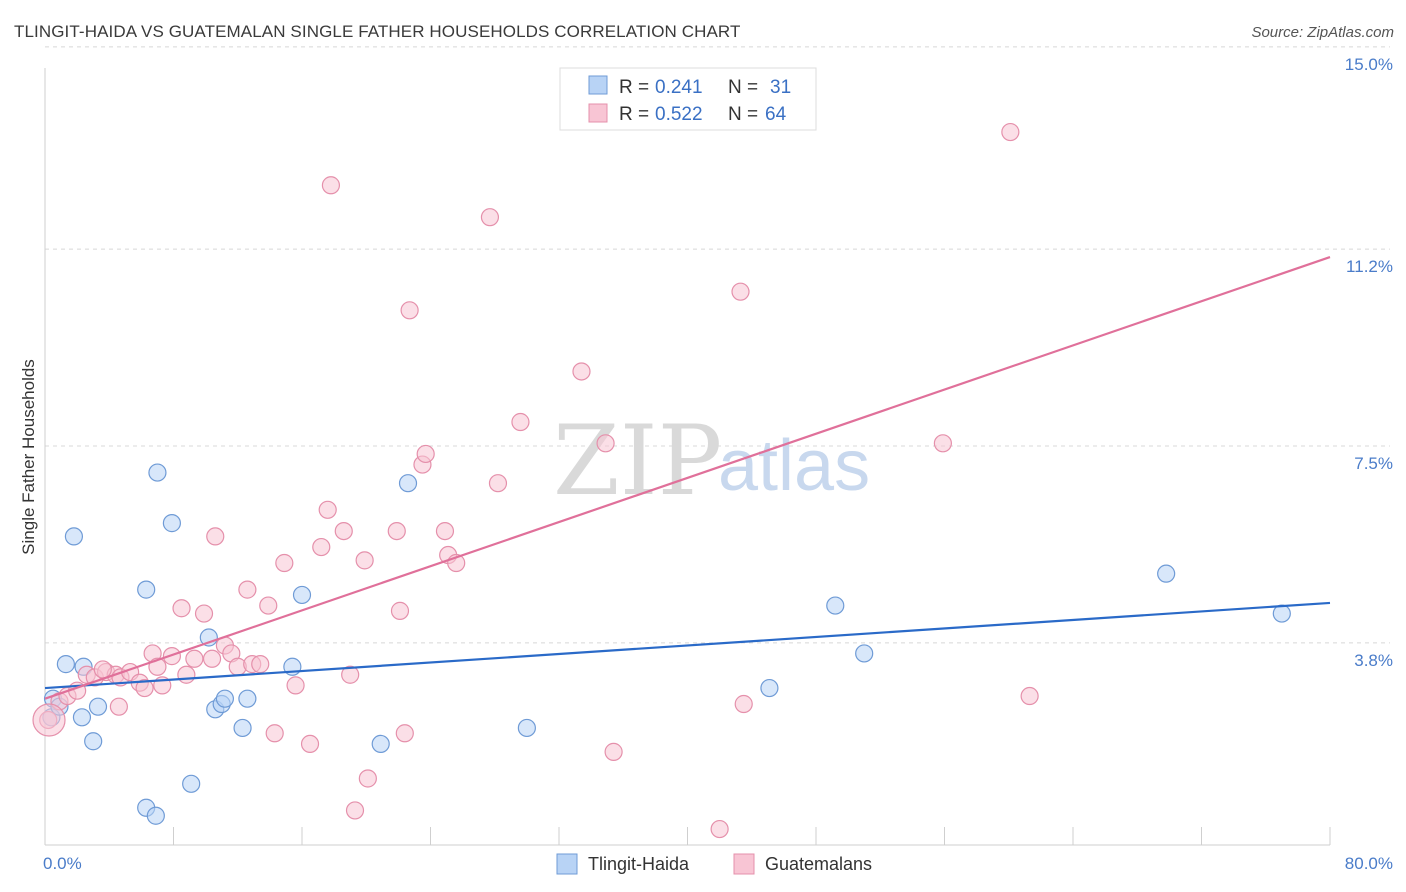  What do you see at coordinates (776, 114) in the screenshot?
I see `legend-n-value-2: 64` at bounding box center [776, 114].